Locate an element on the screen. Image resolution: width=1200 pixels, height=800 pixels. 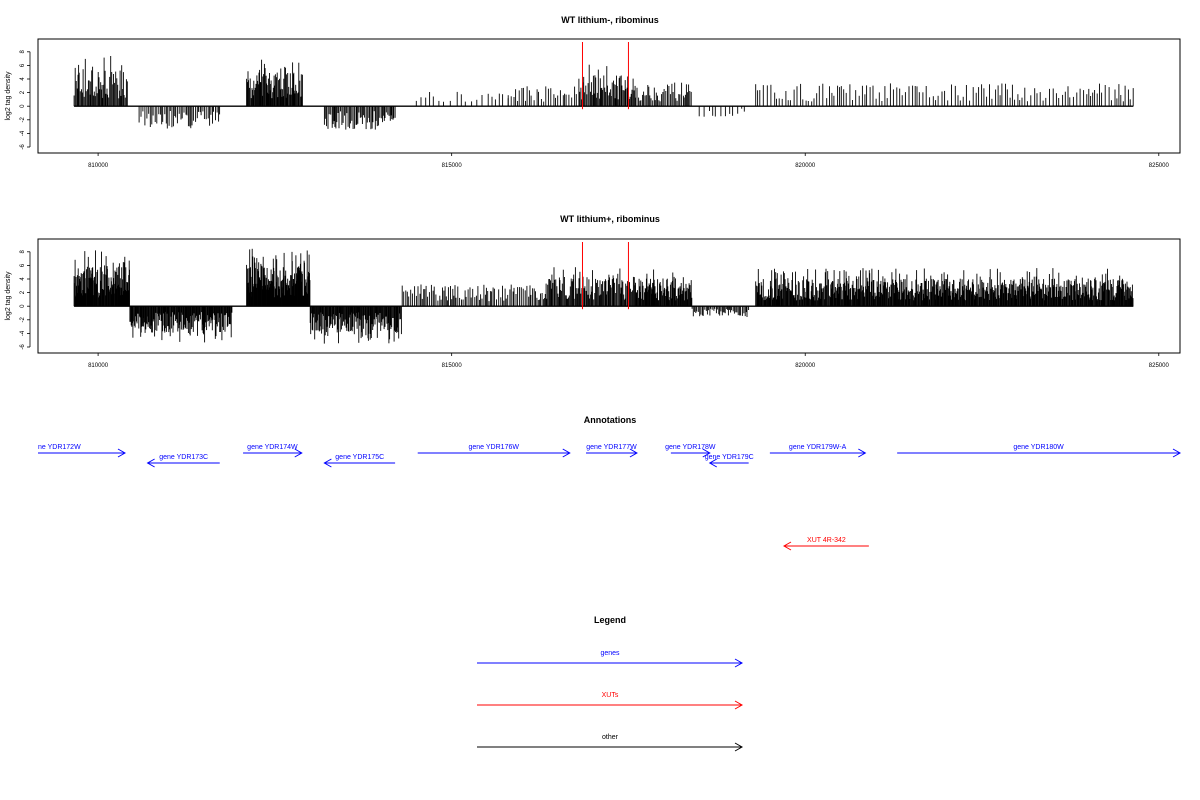
legend-item-xut: XUTs is located at coordinates (610, 701).